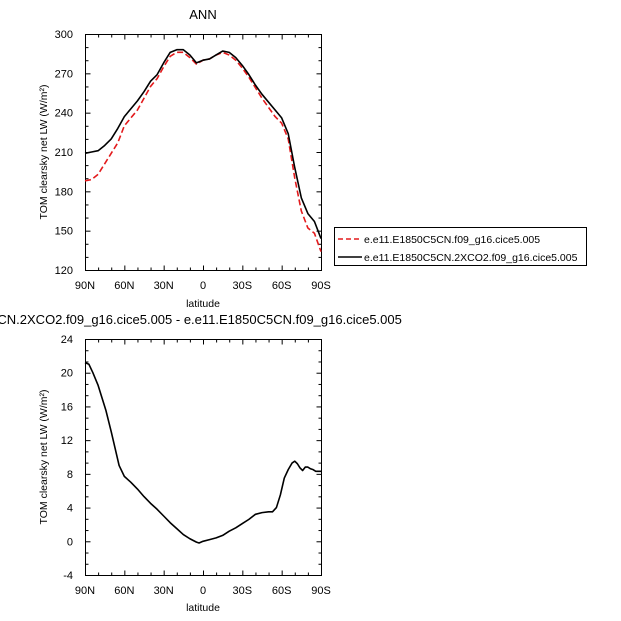 Image resolution: width=621 pixels, height=621 pixels. Describe the element at coordinates (64, 232) in the screenshot. I see `y-tick-label: 150` at that location.